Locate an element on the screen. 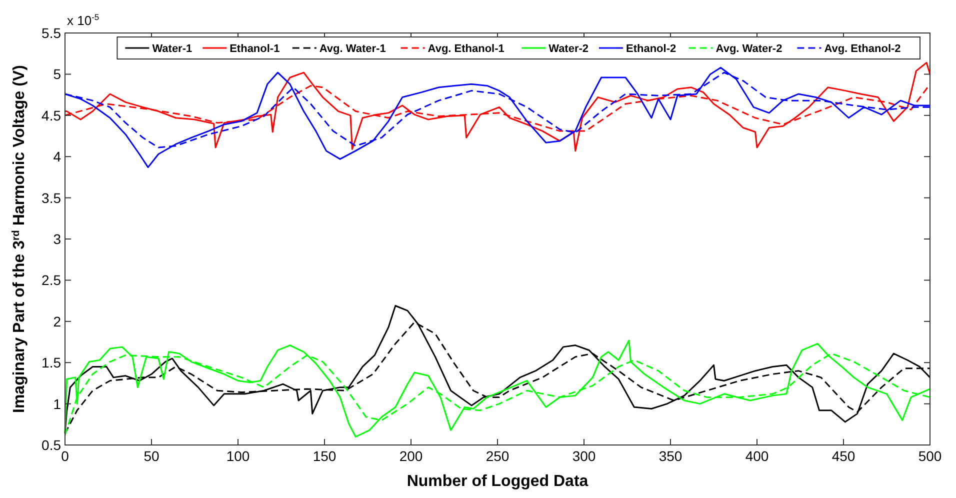  y-tick-label: 3.5 is located at coordinates (52, 198).